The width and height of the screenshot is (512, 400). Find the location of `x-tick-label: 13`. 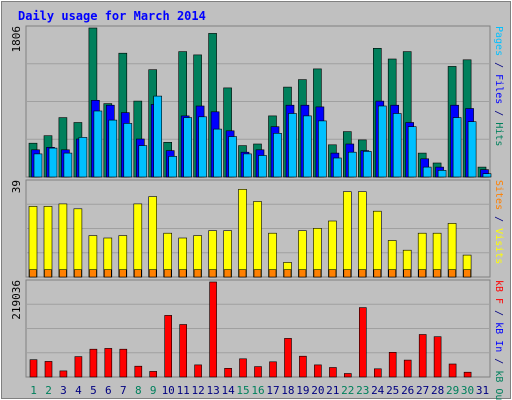

x-tick-label: 13 is located at coordinates (212, 390).